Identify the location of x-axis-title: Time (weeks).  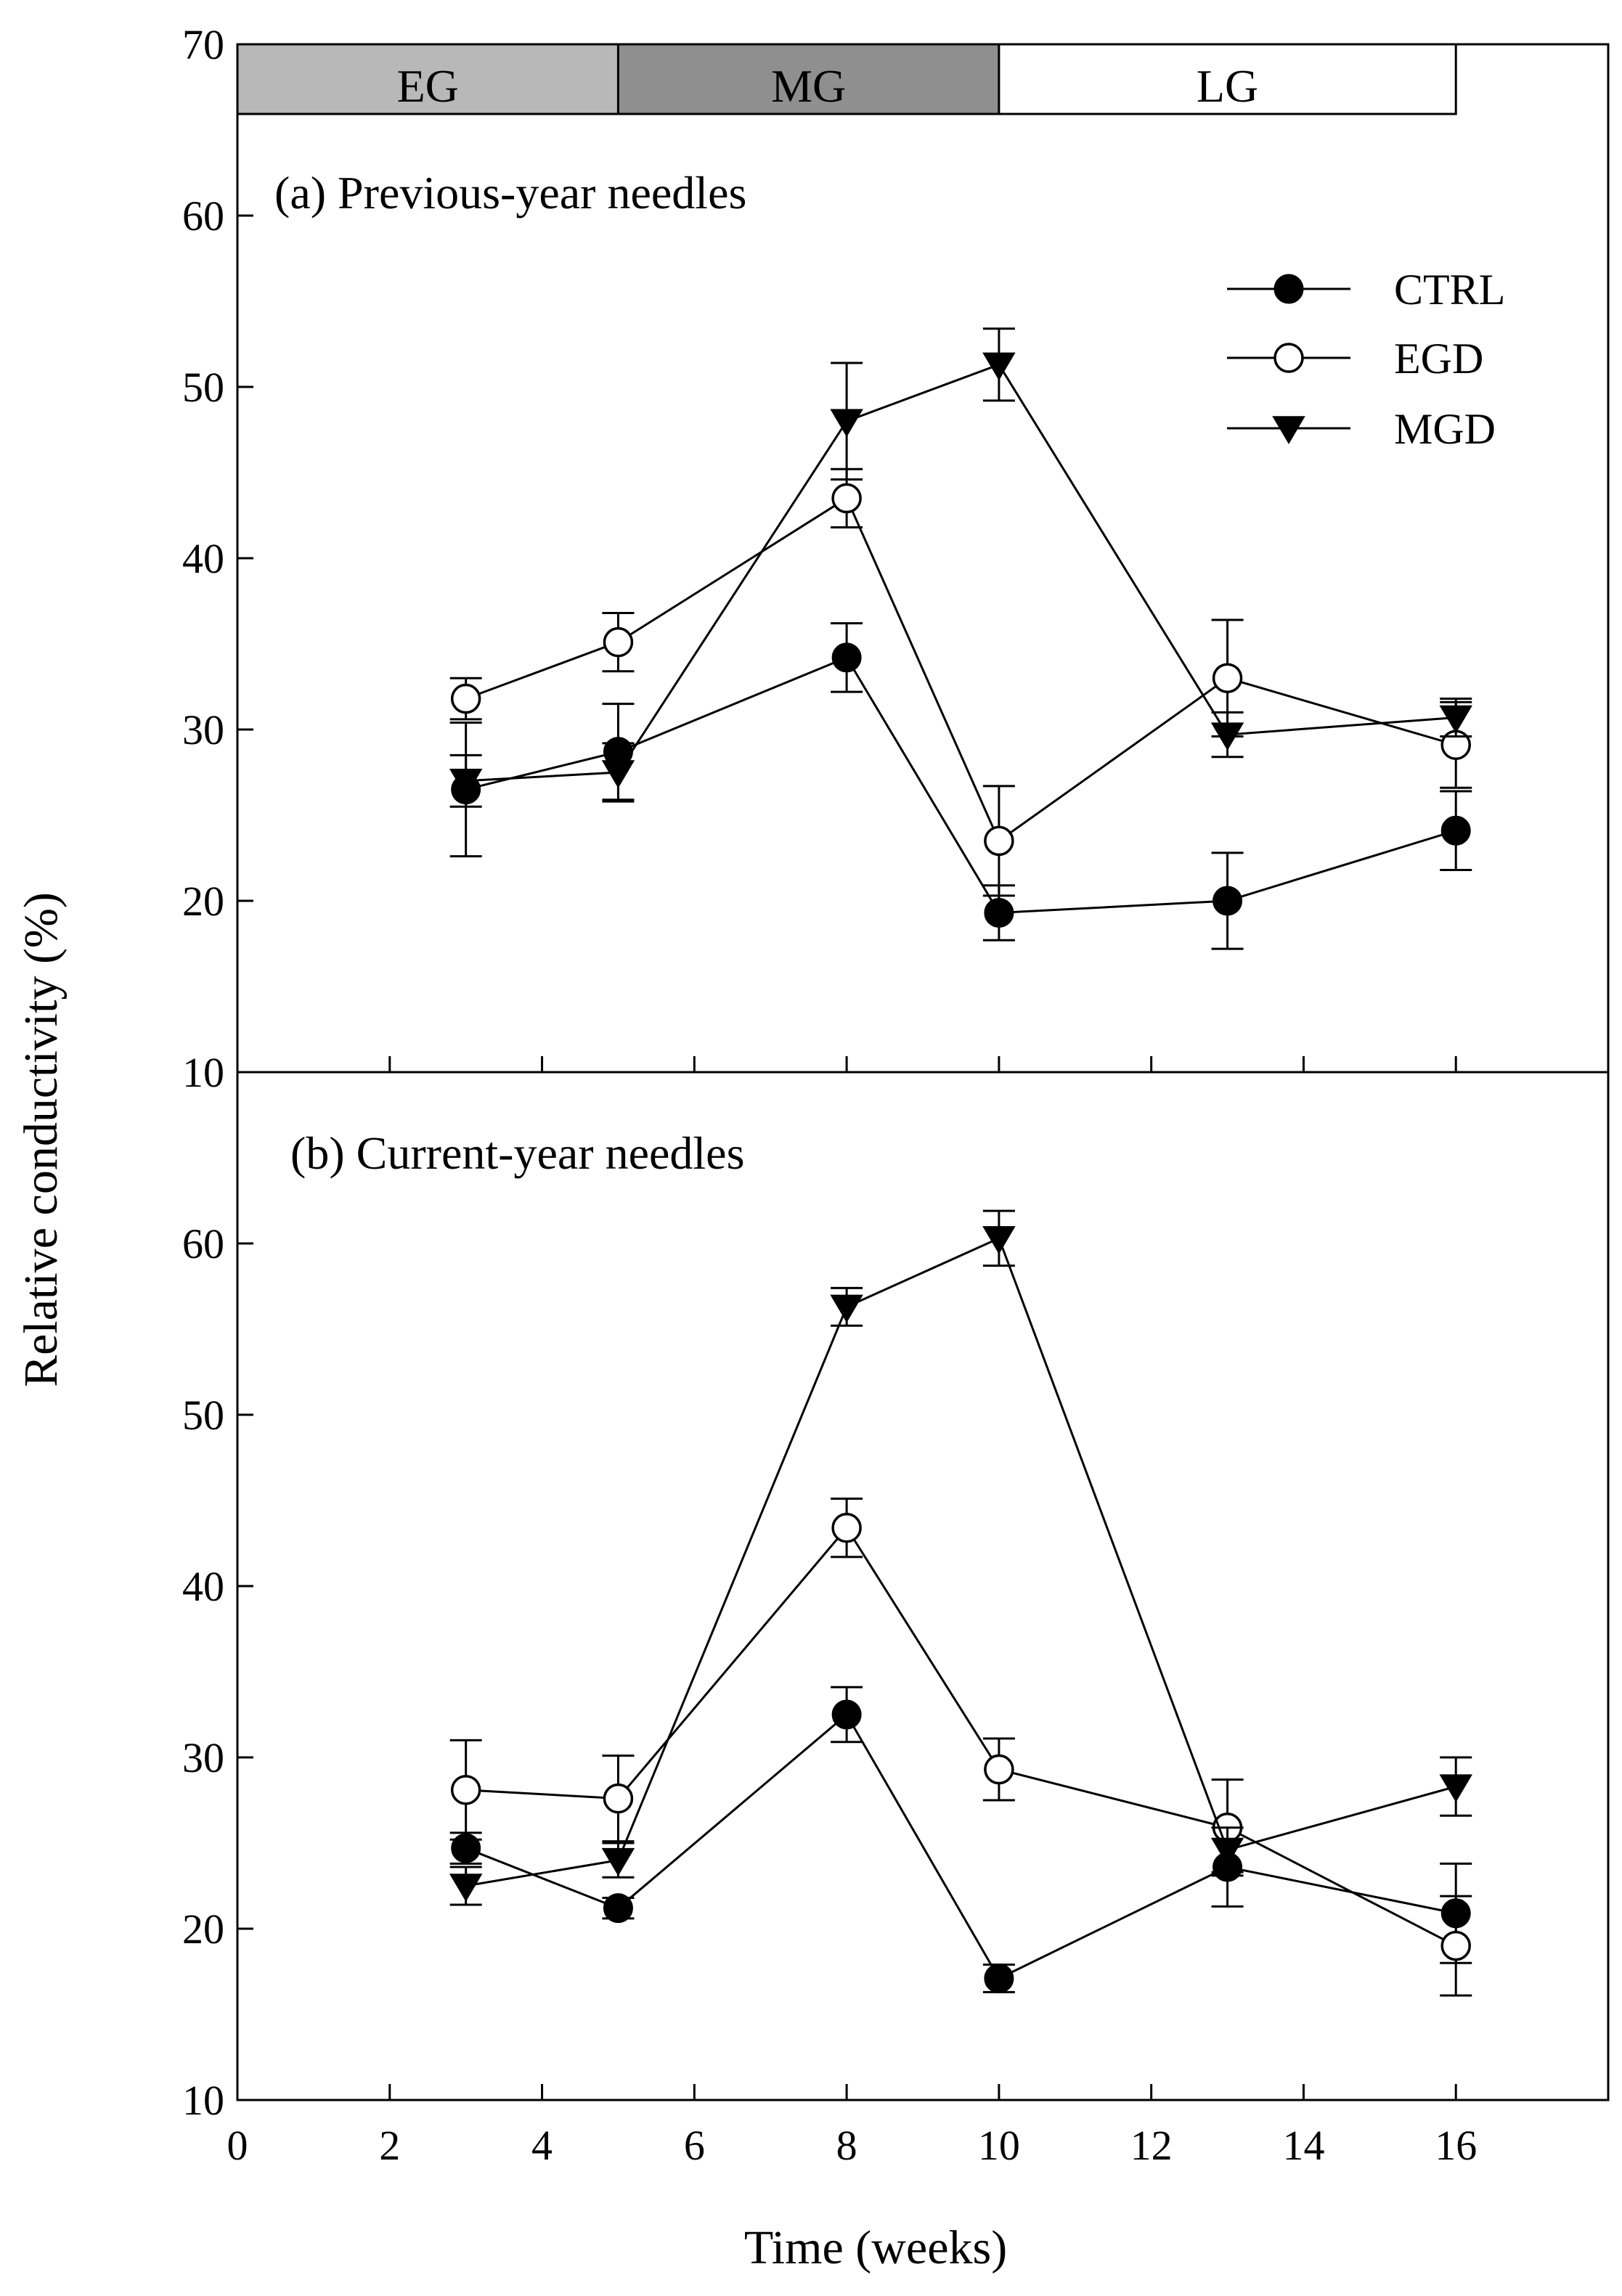
(876, 2247).